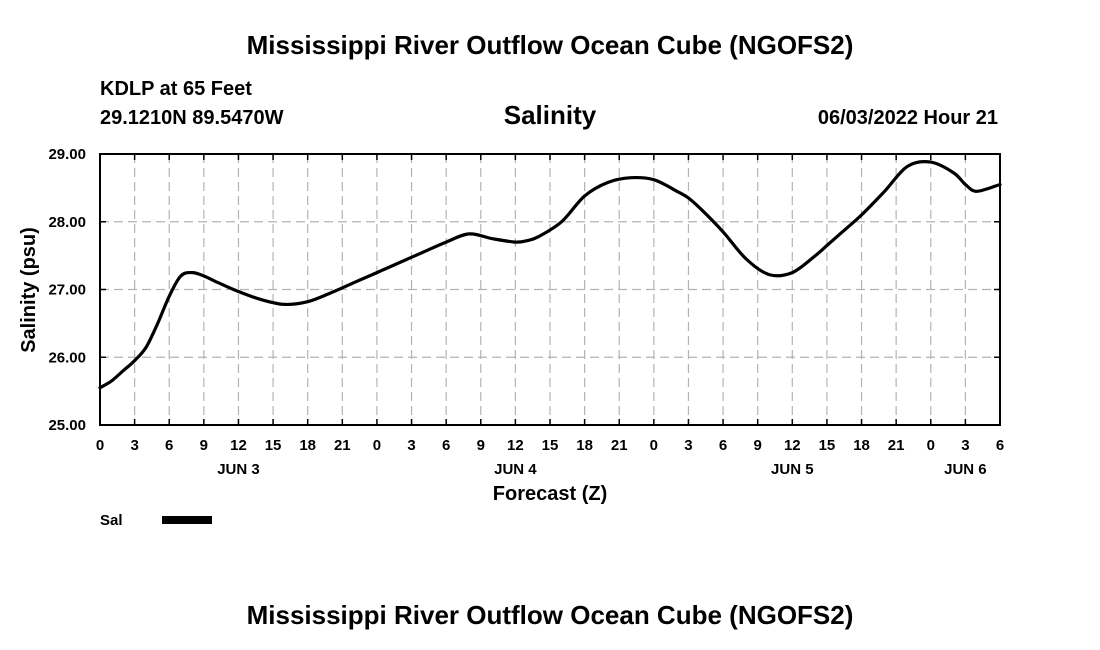 This screenshot has height=650, width=1100. What do you see at coordinates (29, 290) in the screenshot?
I see `y-axis-label: Salinity (psu)` at bounding box center [29, 290].